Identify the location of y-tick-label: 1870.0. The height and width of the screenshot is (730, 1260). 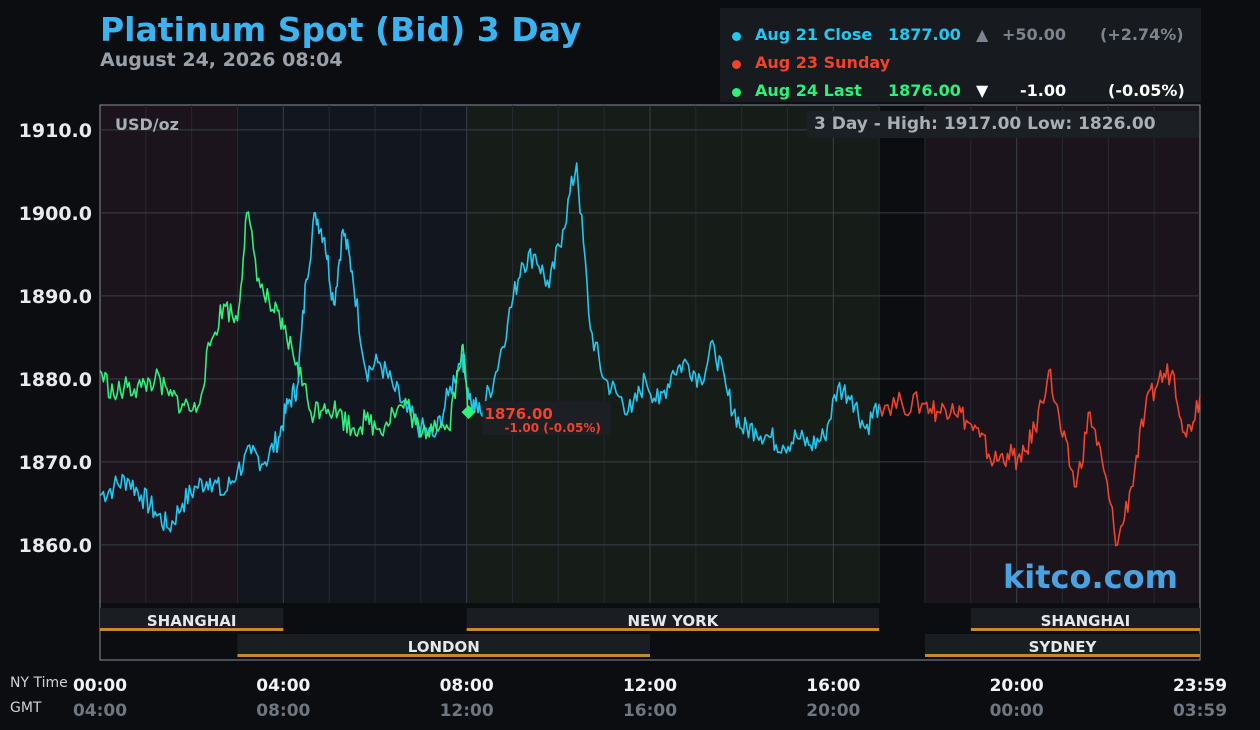
(55, 463).